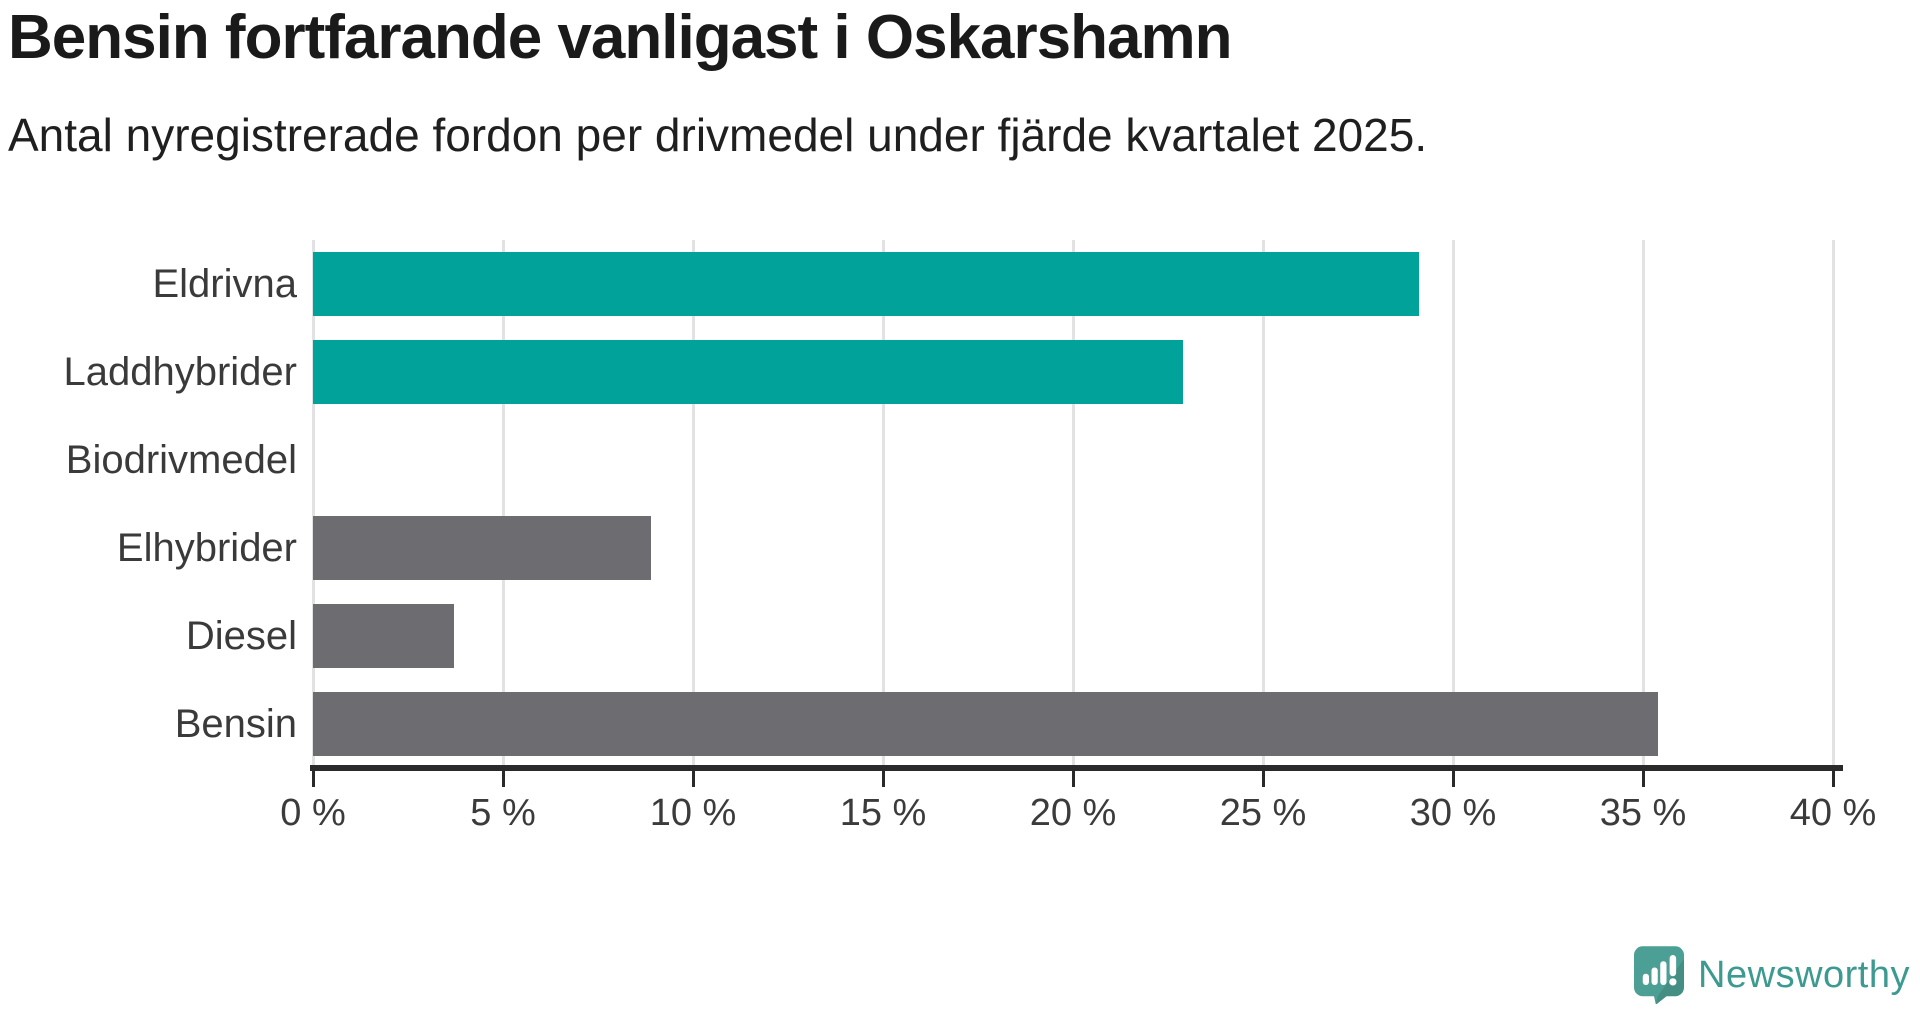 The width and height of the screenshot is (1920, 1010). I want to click on category-label: Diesel, so click(241, 636).